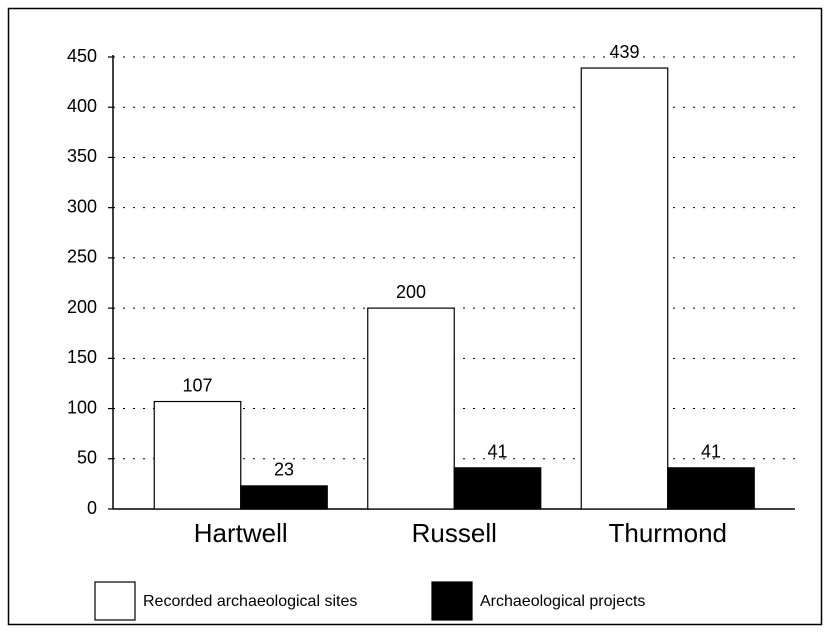 Image resolution: width=830 pixels, height=633 pixels. Describe the element at coordinates (82, 307) in the screenshot. I see `y-tick-label: 200` at that location.